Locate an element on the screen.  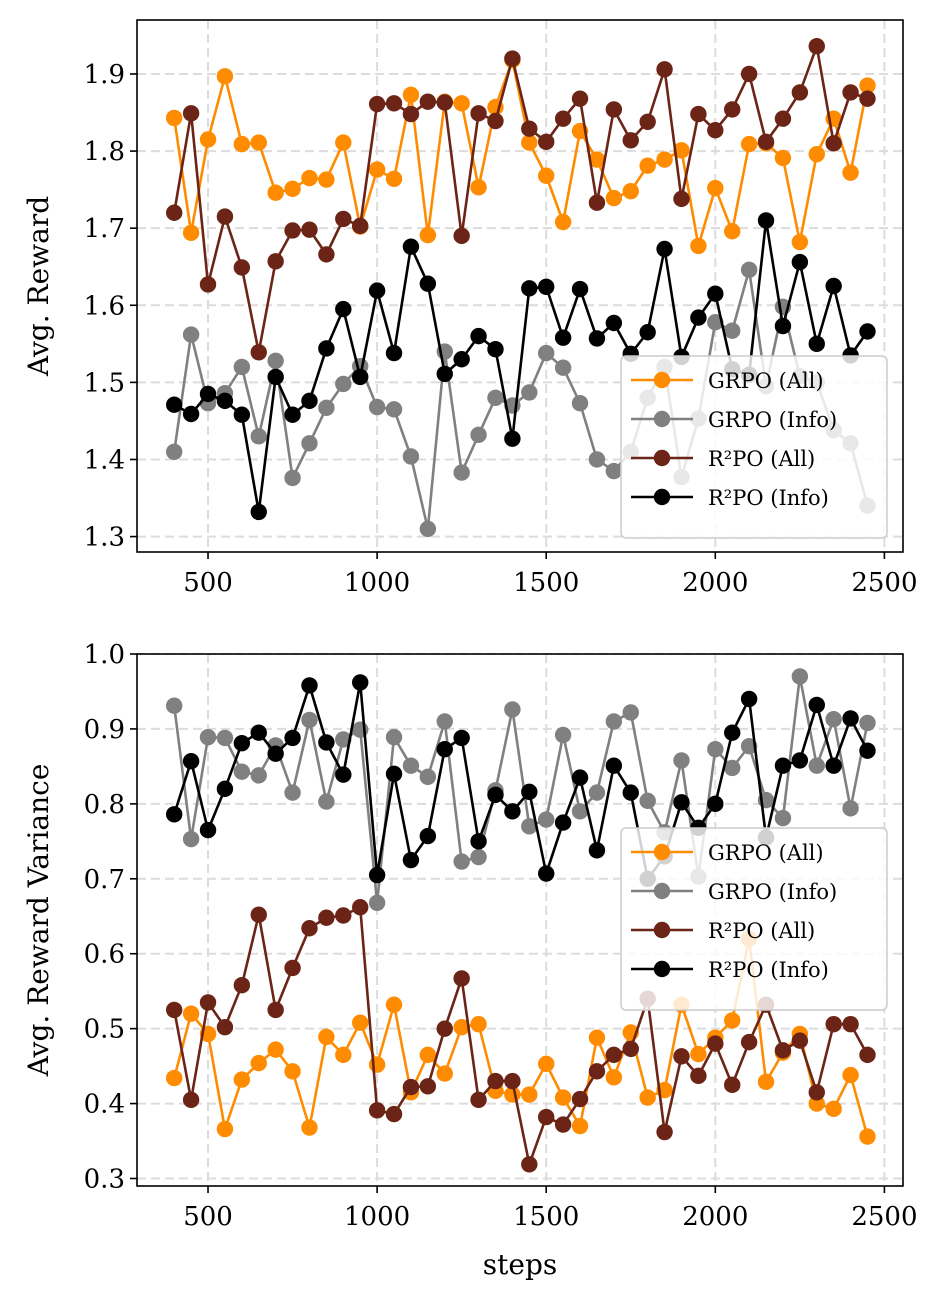
variance-x-tick-label: 1500 is located at coordinates (546, 1217).